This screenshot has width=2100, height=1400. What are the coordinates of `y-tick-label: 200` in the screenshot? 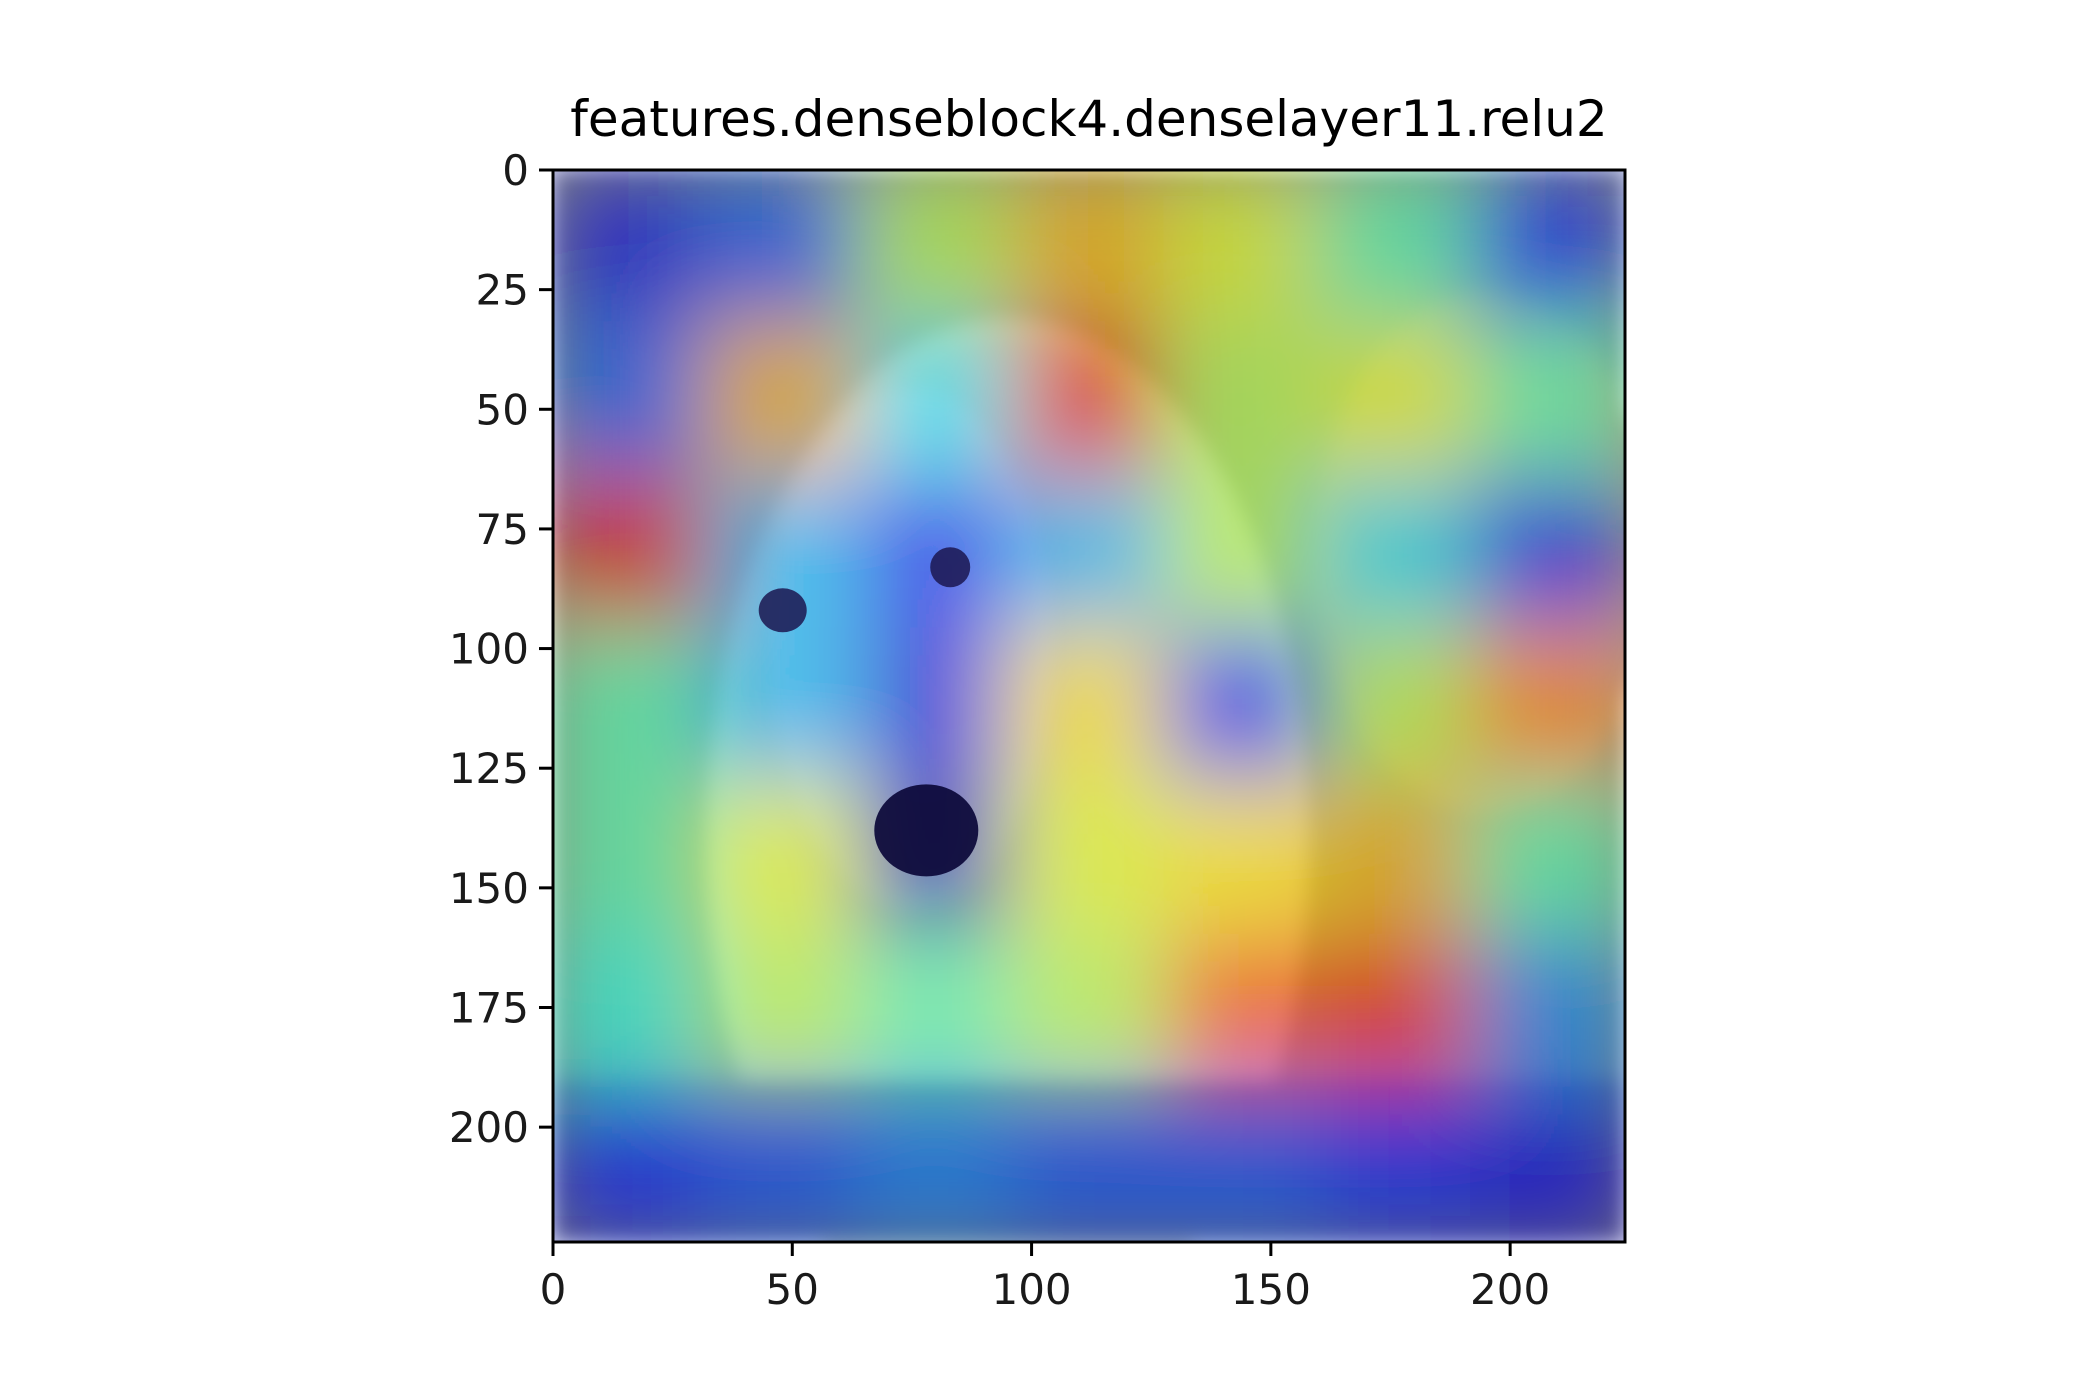 It's located at (489, 1127).